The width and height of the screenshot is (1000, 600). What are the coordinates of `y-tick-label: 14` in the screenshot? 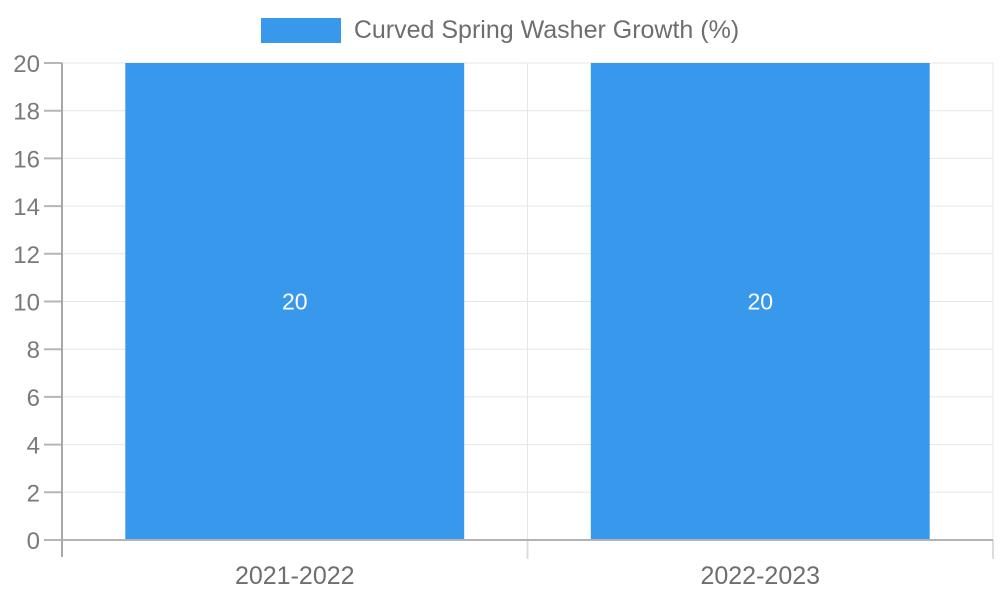 It's located at (26, 207).